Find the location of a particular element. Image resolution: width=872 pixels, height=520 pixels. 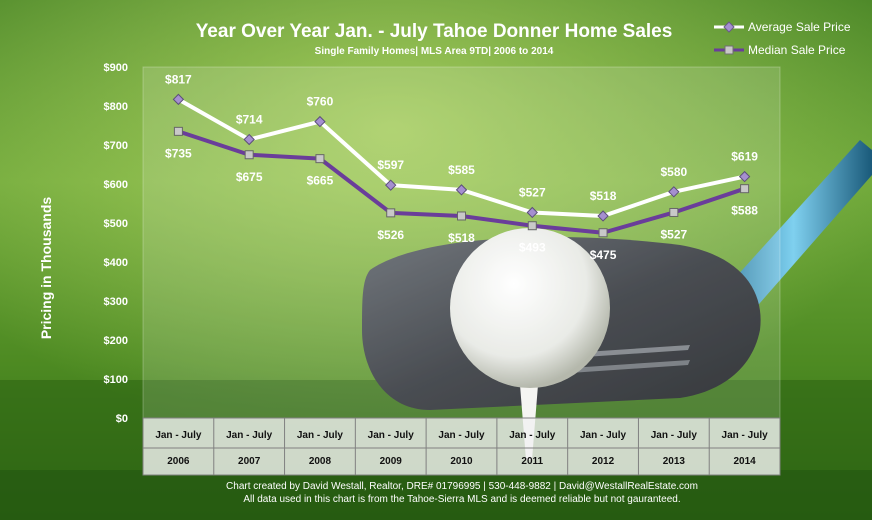

data-label-median: $526 is located at coordinates (390, 235).